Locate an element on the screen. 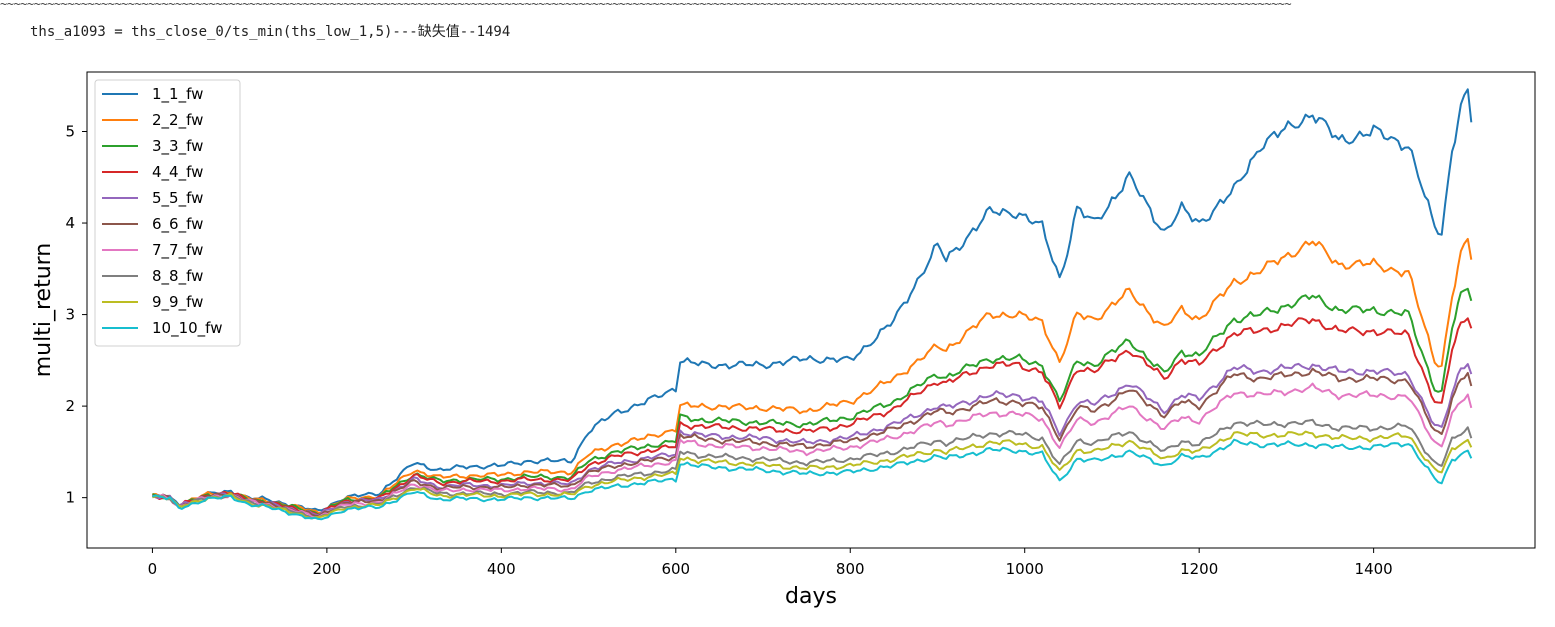  legend-label-3_3_fw: 3_3_fw is located at coordinates (177, 146).